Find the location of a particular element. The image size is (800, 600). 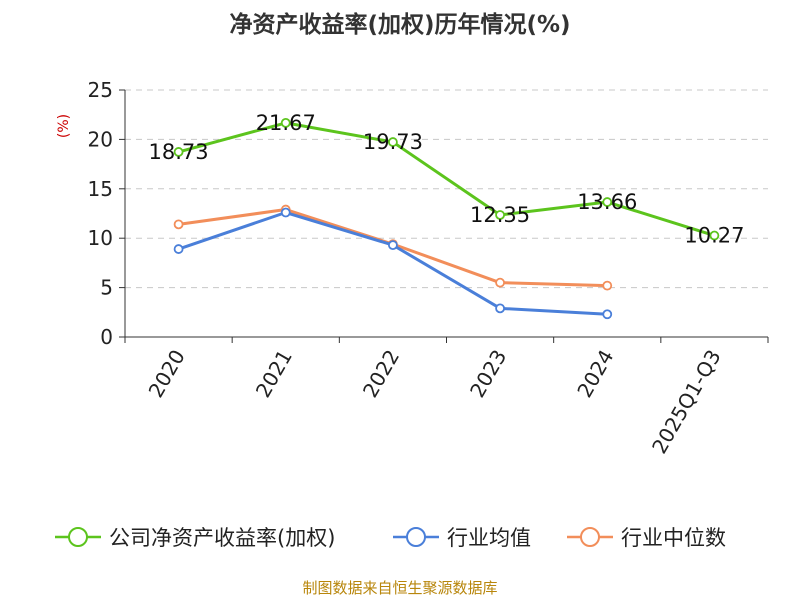

y-tick-label: 25 is located at coordinates (100, 90).